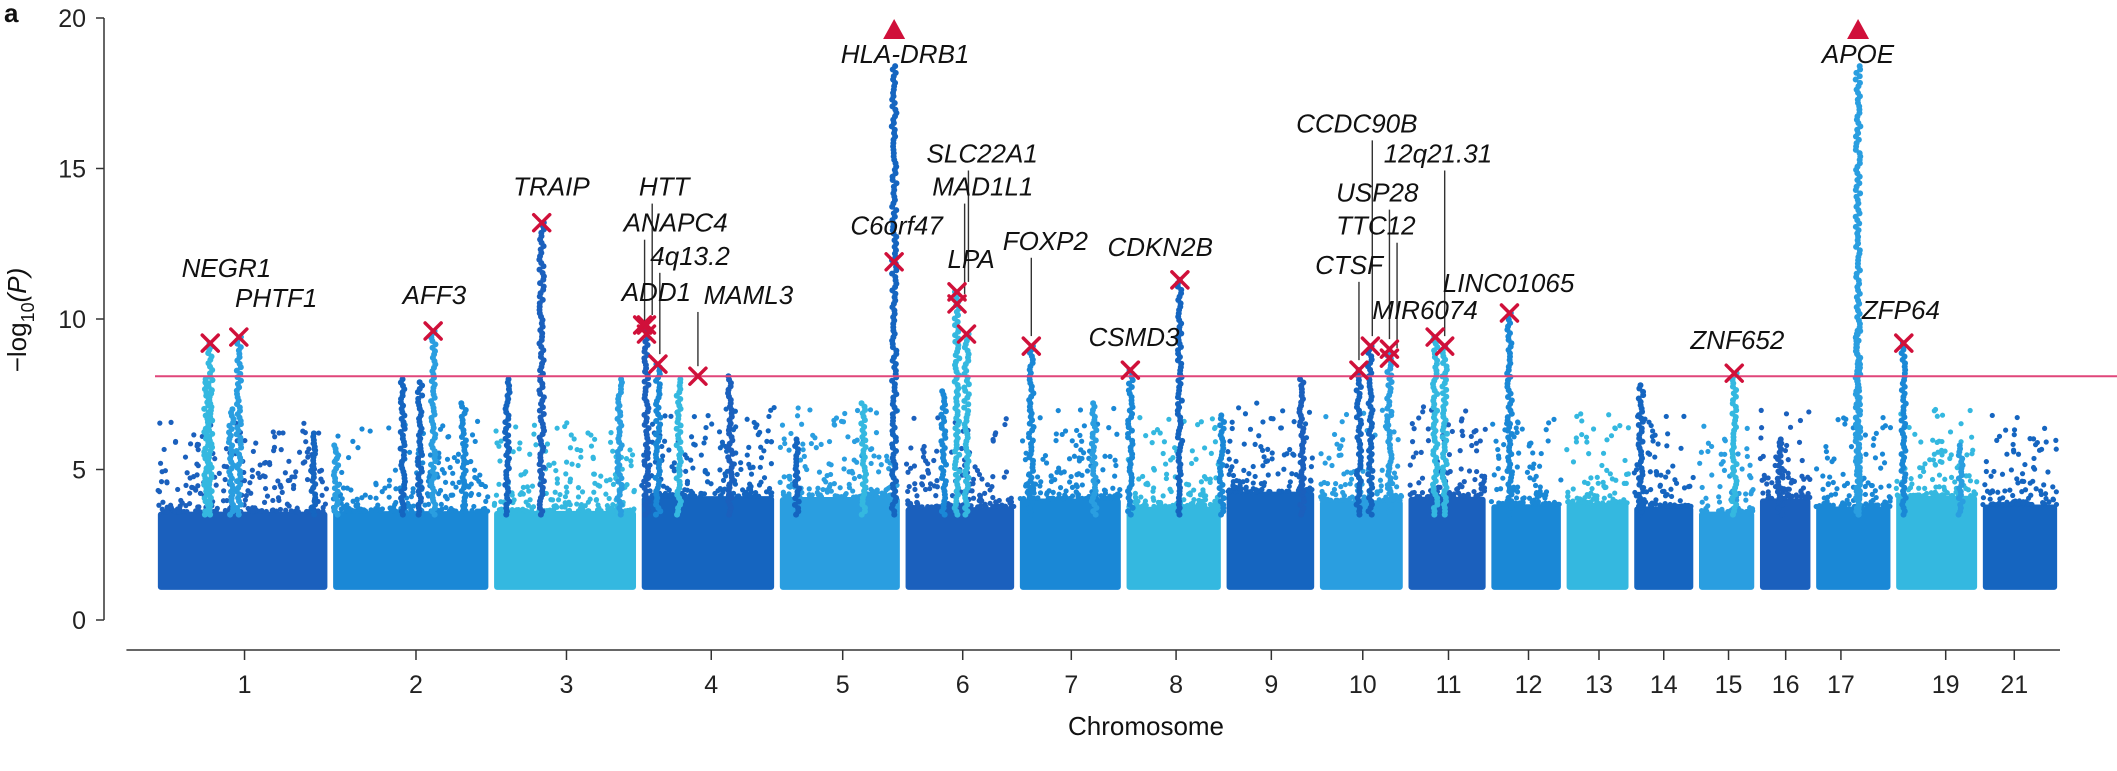  I want to click on base-band, so click(1070, 544).